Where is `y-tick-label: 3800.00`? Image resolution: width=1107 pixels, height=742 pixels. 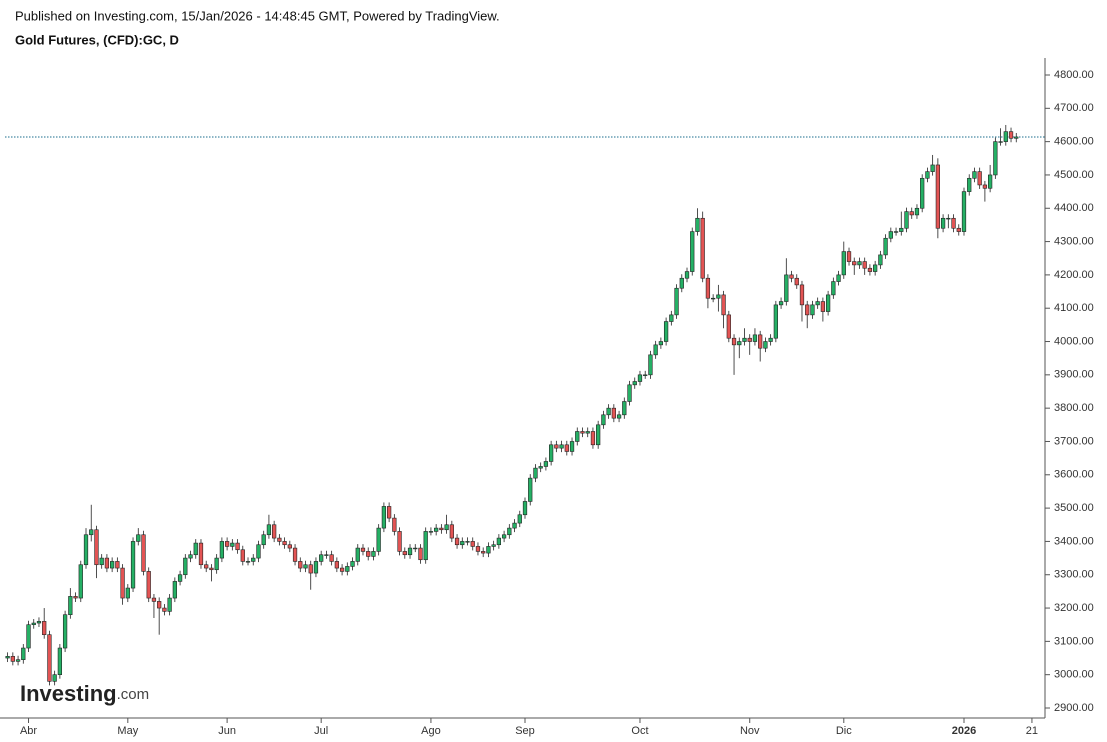 y-tick-label: 3800.00 is located at coordinates (1074, 408).